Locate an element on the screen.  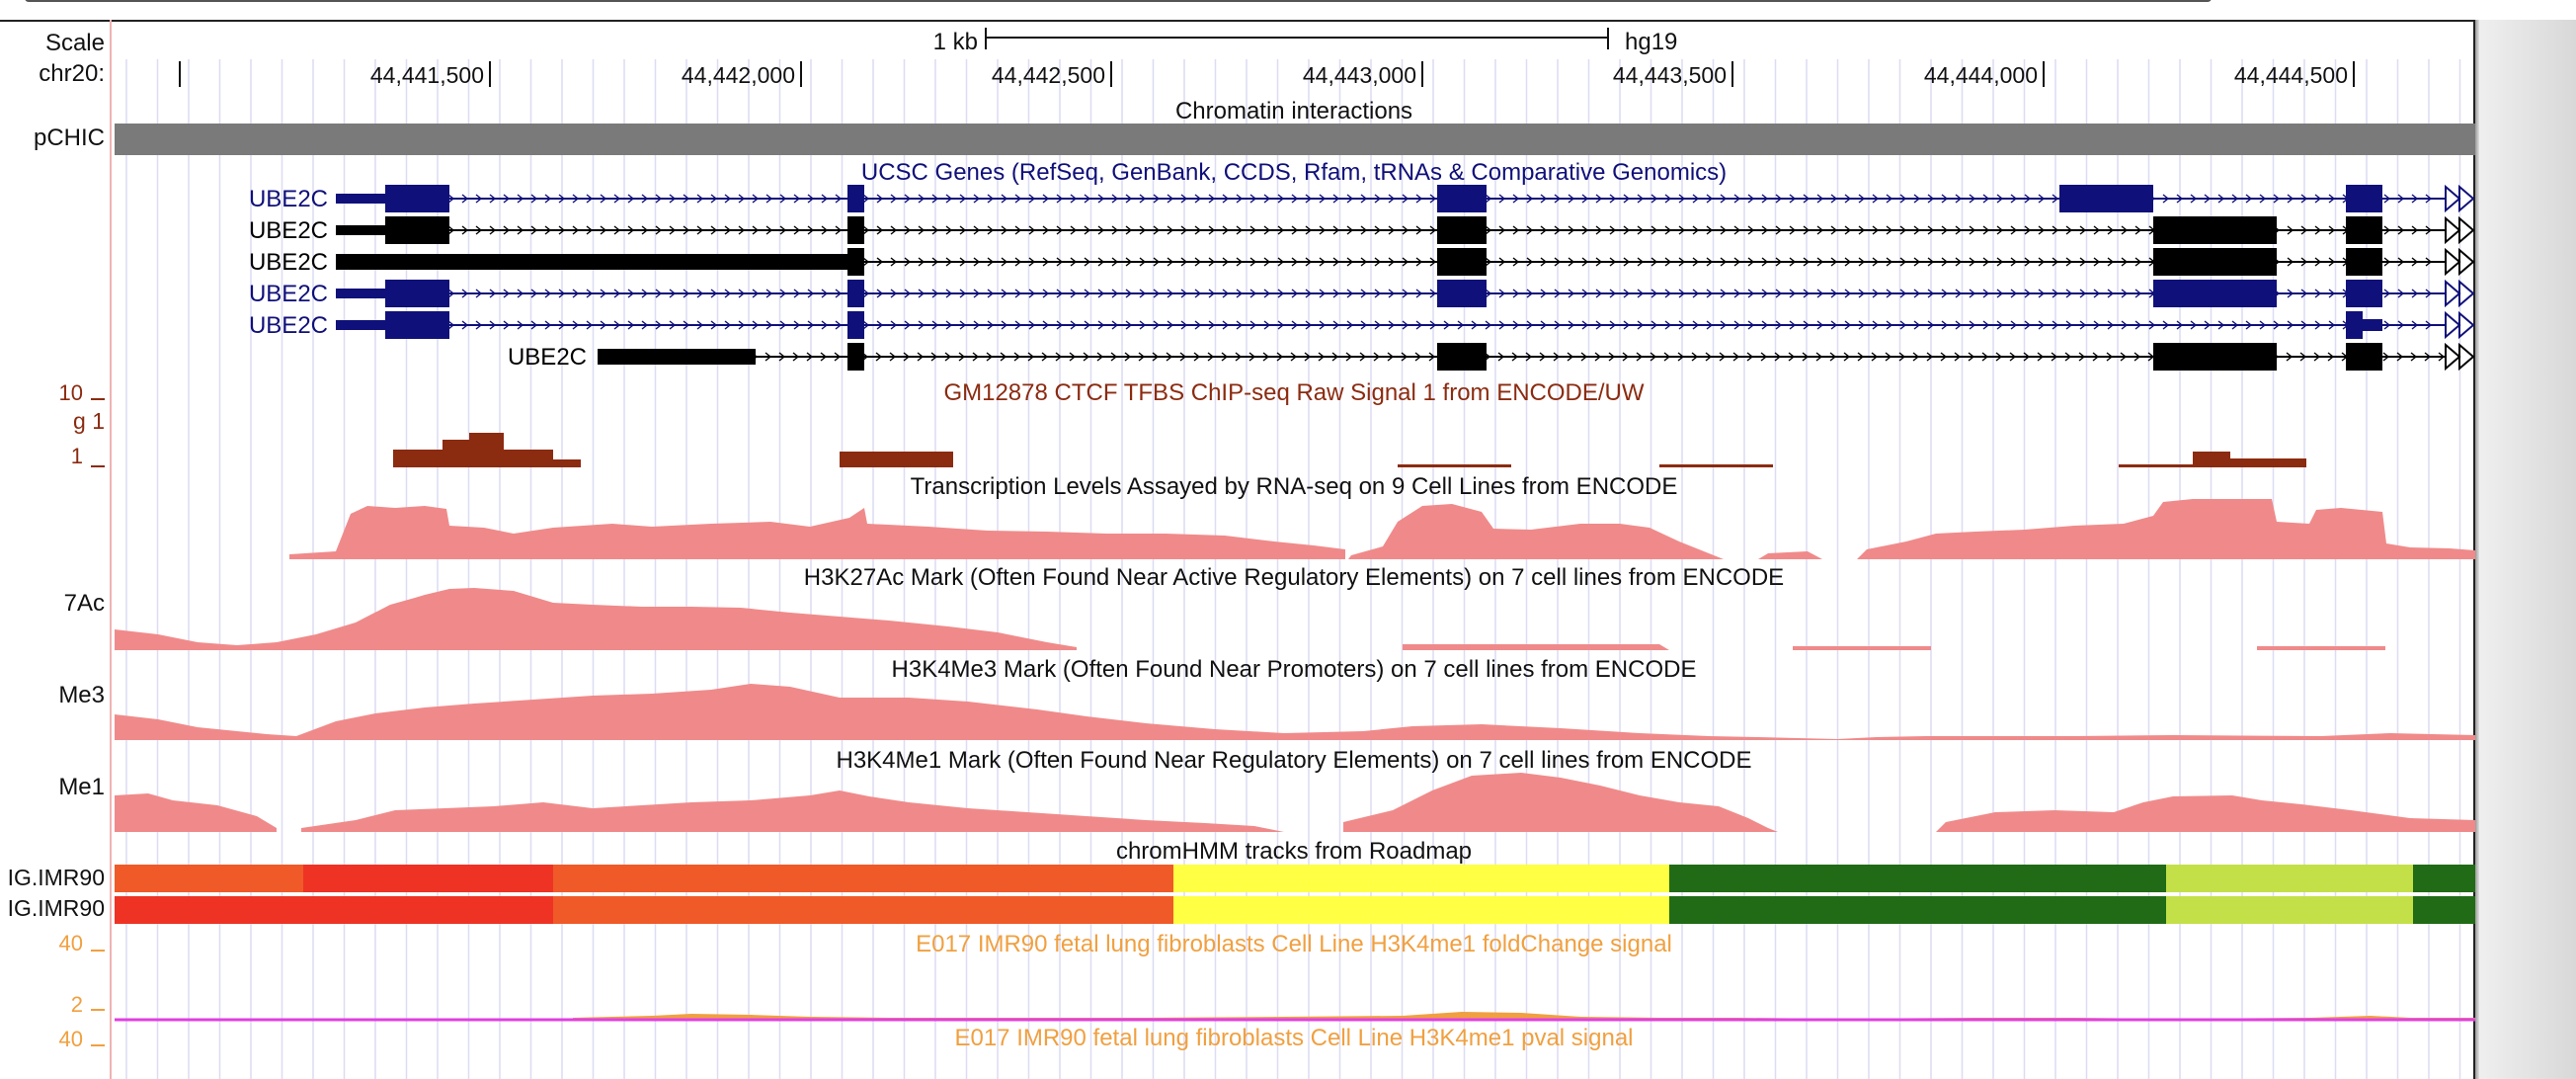
chromhmm-side-label-1: IG.IMR90 is located at coordinates (56, 877).